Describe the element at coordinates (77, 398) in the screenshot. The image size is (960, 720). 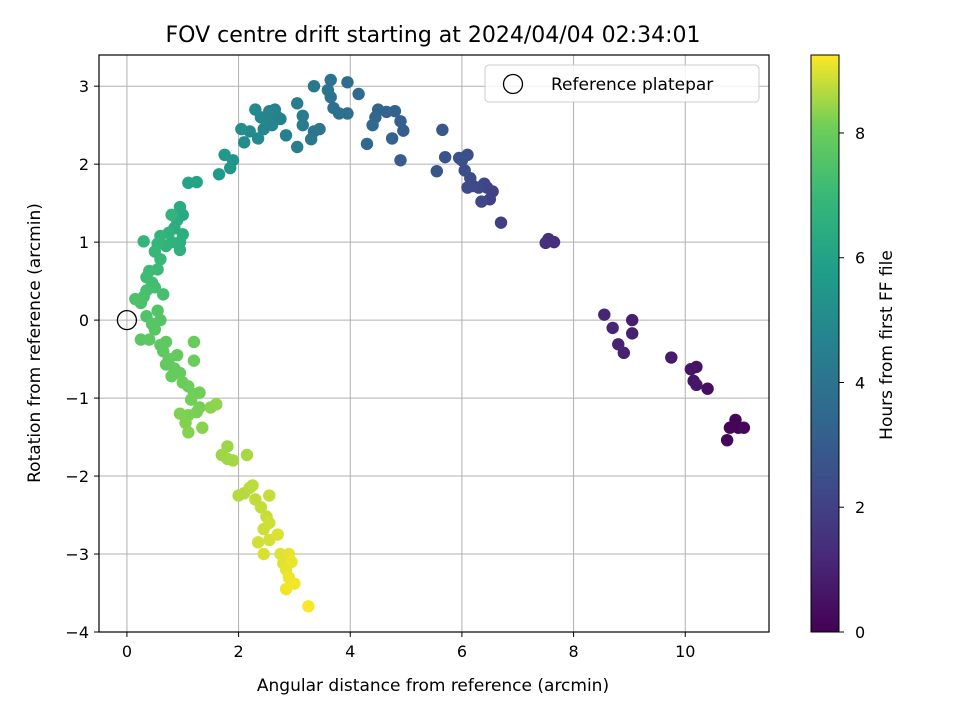
I see `y-tick-label: −1` at that location.